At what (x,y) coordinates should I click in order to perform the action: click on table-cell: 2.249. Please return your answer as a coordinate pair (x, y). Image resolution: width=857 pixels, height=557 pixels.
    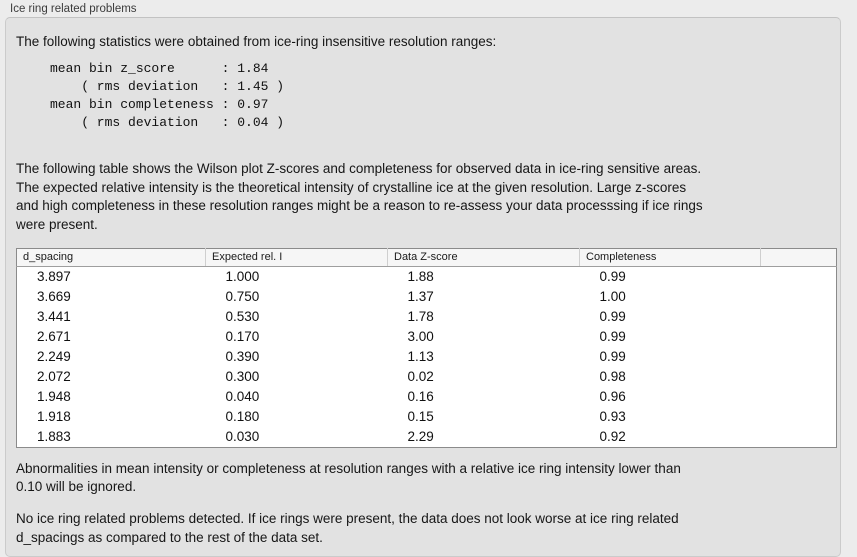
    Looking at the image, I should click on (54, 356).